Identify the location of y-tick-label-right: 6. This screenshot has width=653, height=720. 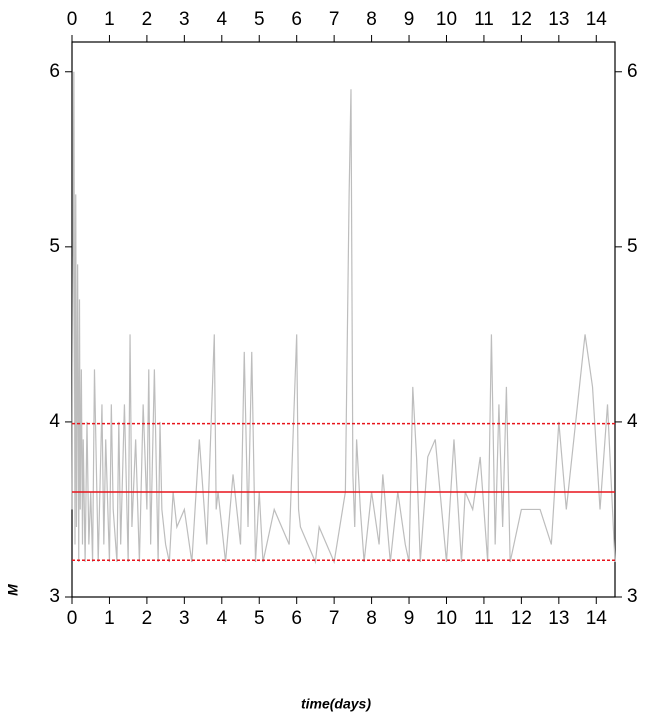
(632, 71).